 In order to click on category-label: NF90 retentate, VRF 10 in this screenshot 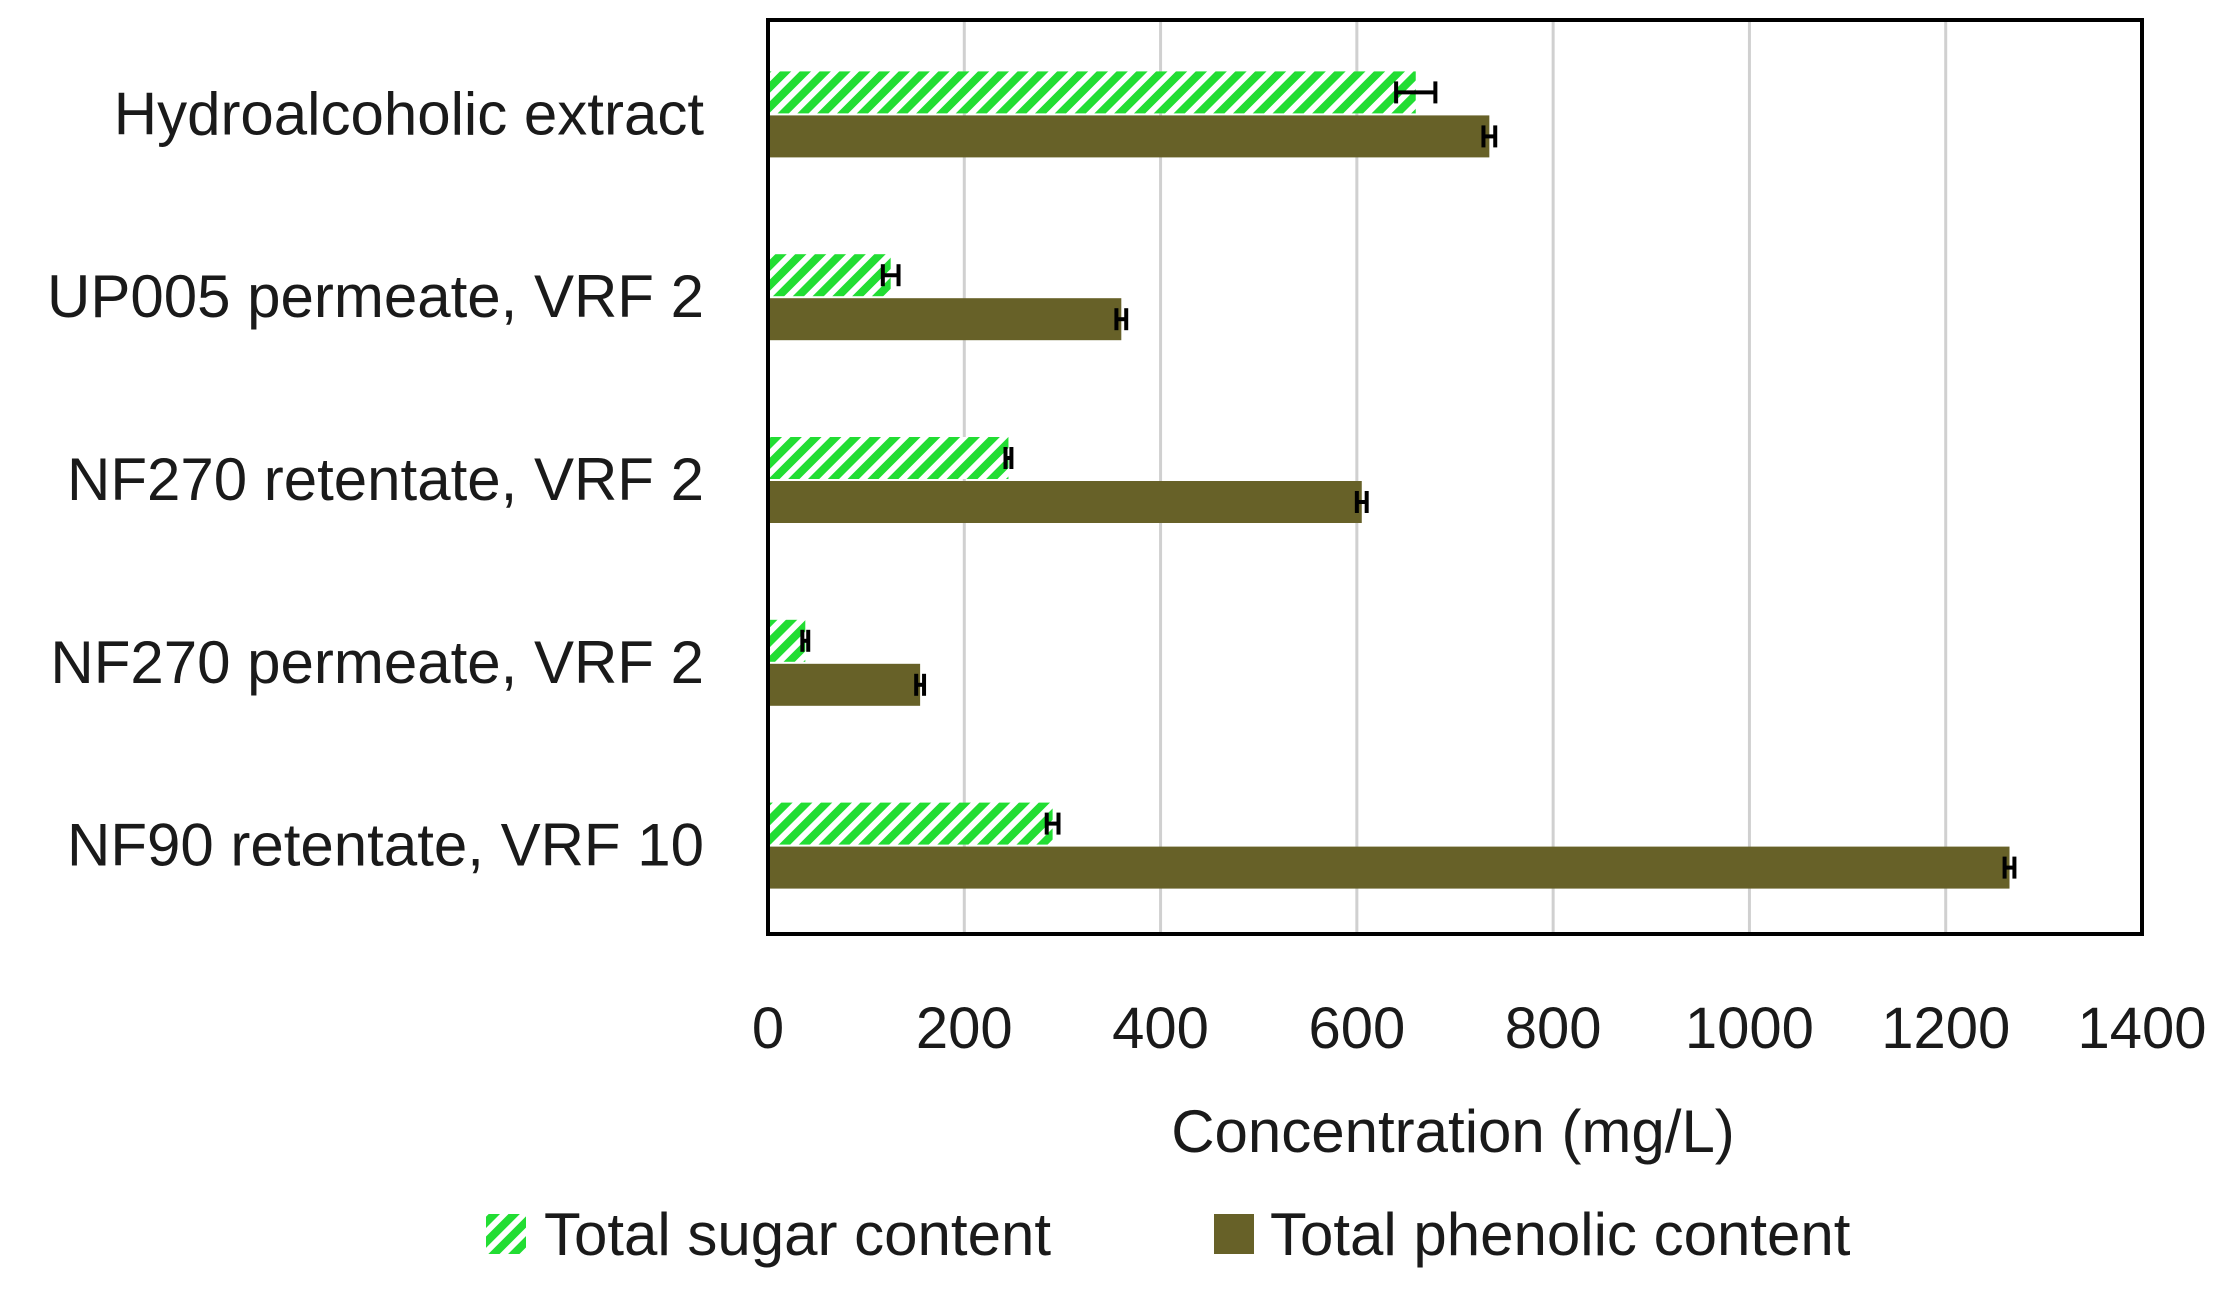, I will do `click(385, 845)`.